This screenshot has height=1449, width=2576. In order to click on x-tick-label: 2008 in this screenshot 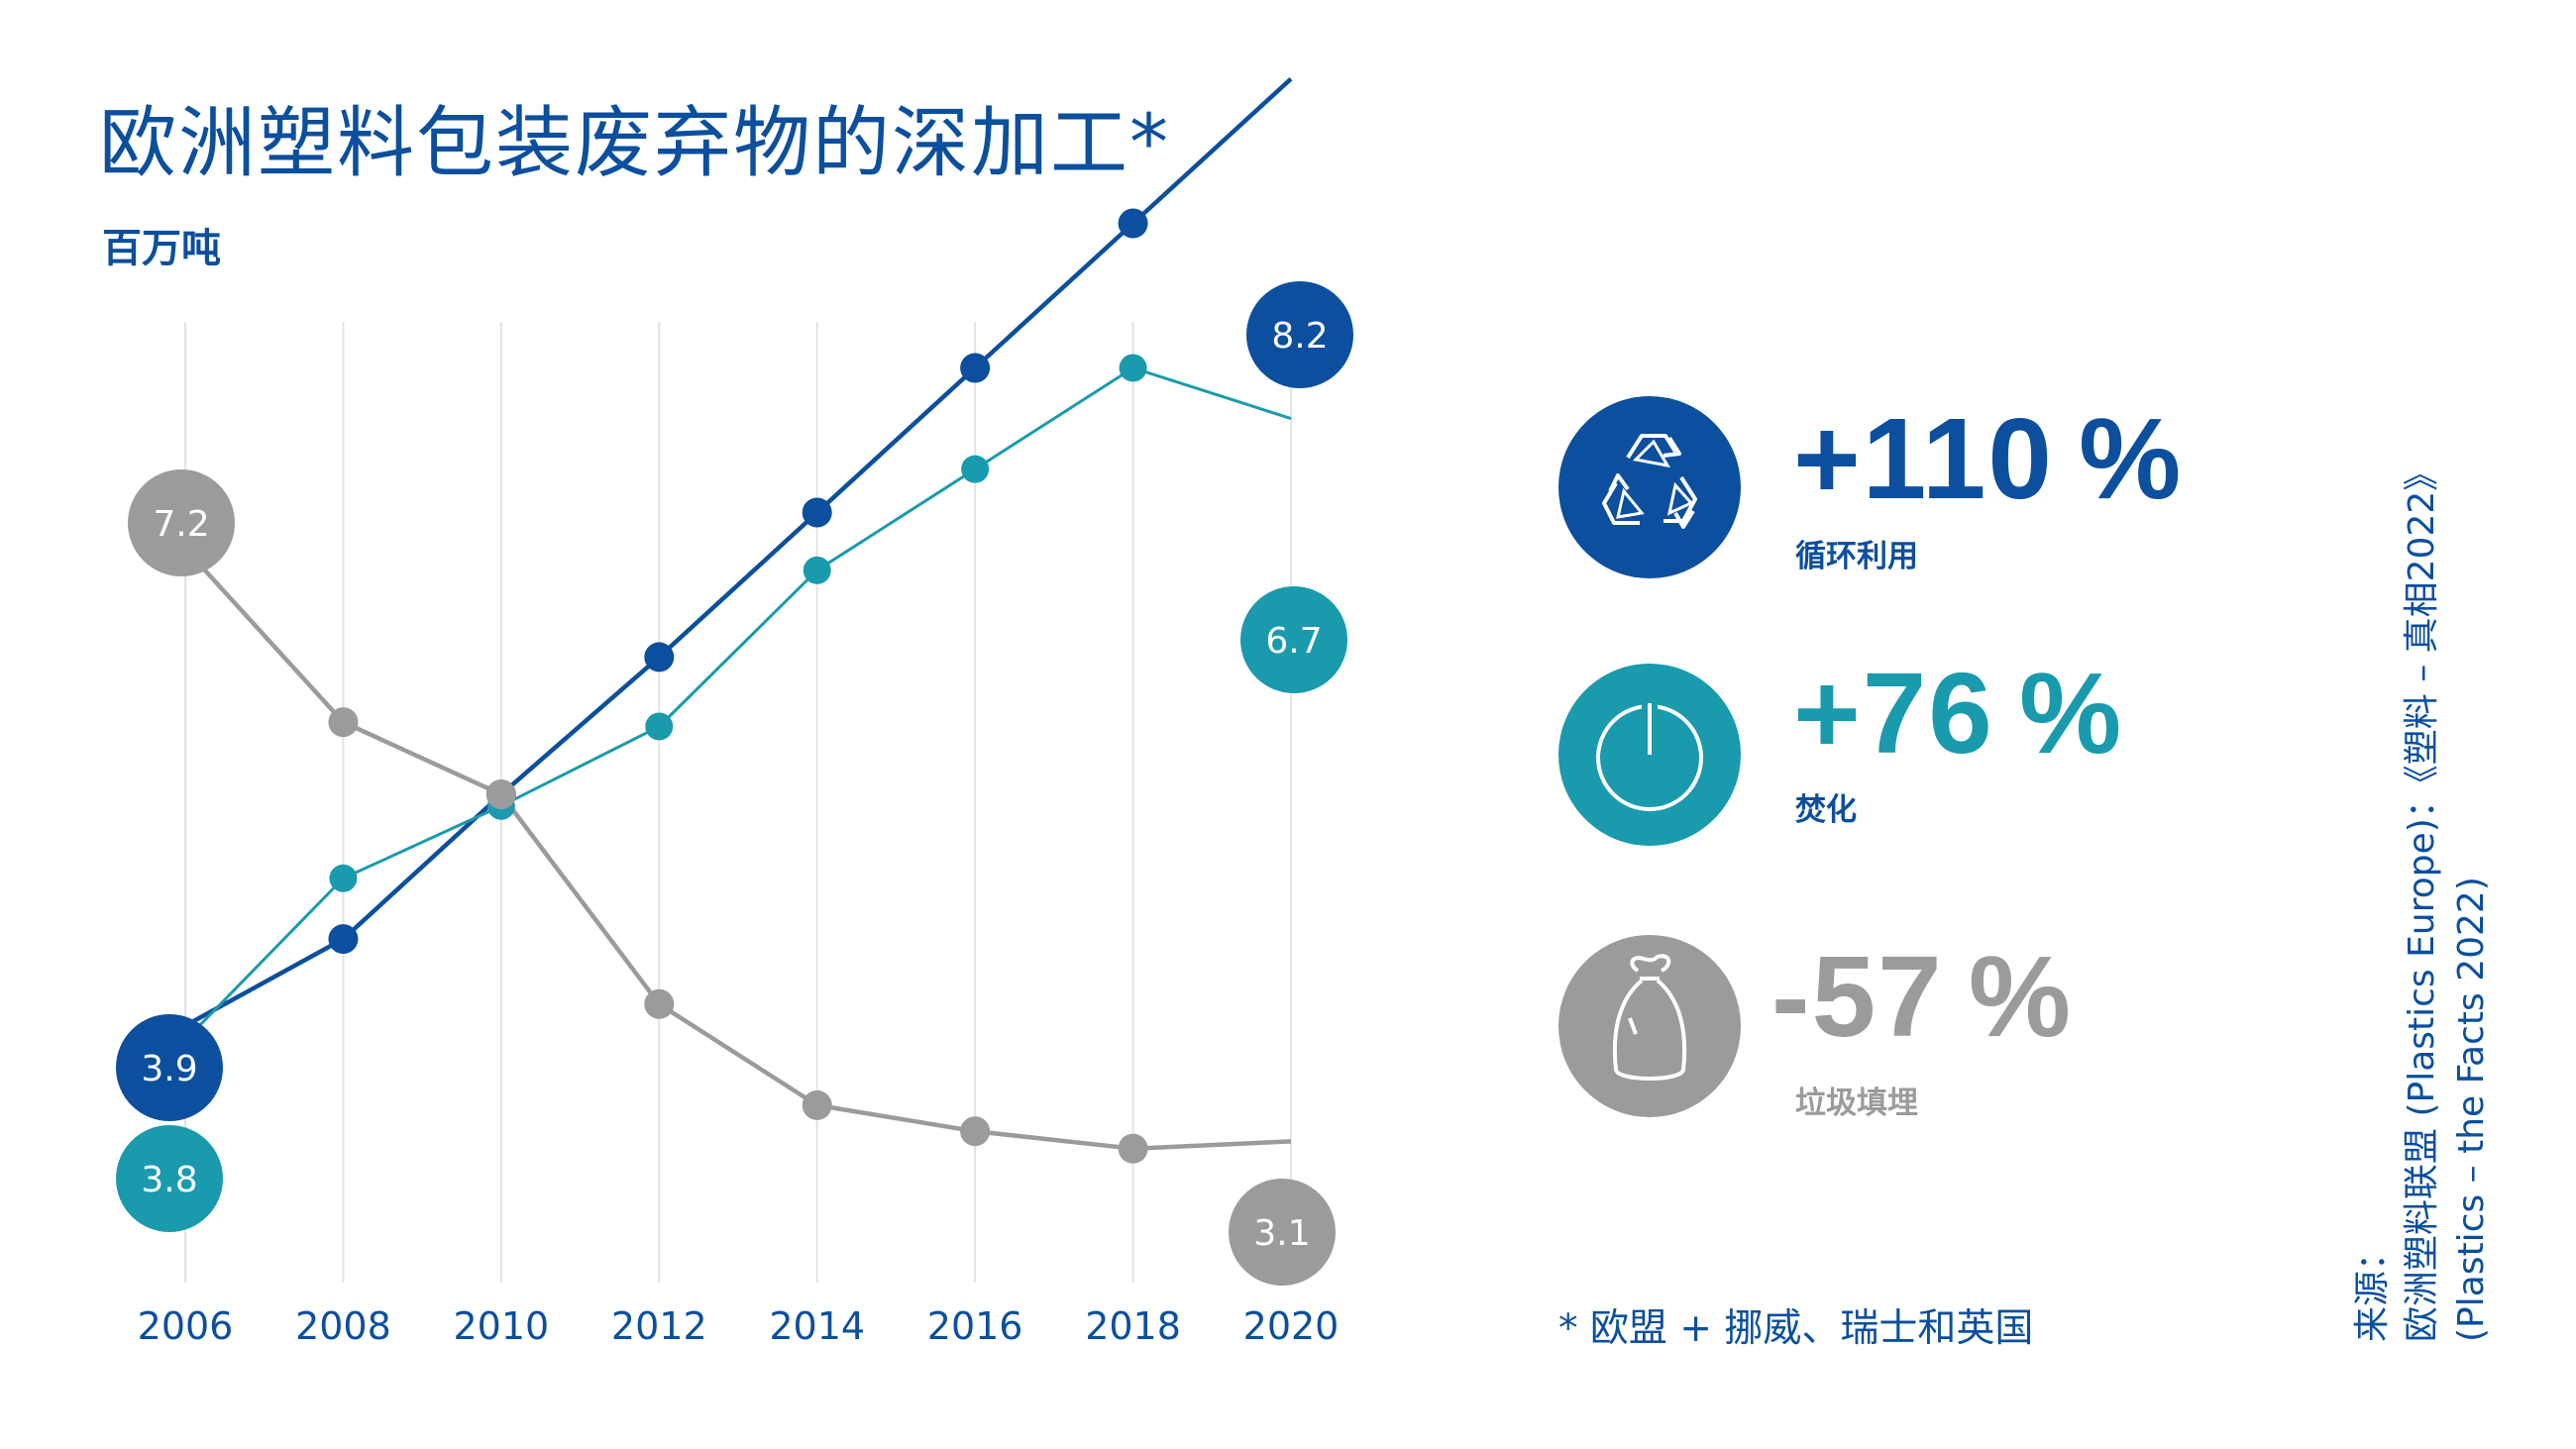, I will do `click(343, 1326)`.